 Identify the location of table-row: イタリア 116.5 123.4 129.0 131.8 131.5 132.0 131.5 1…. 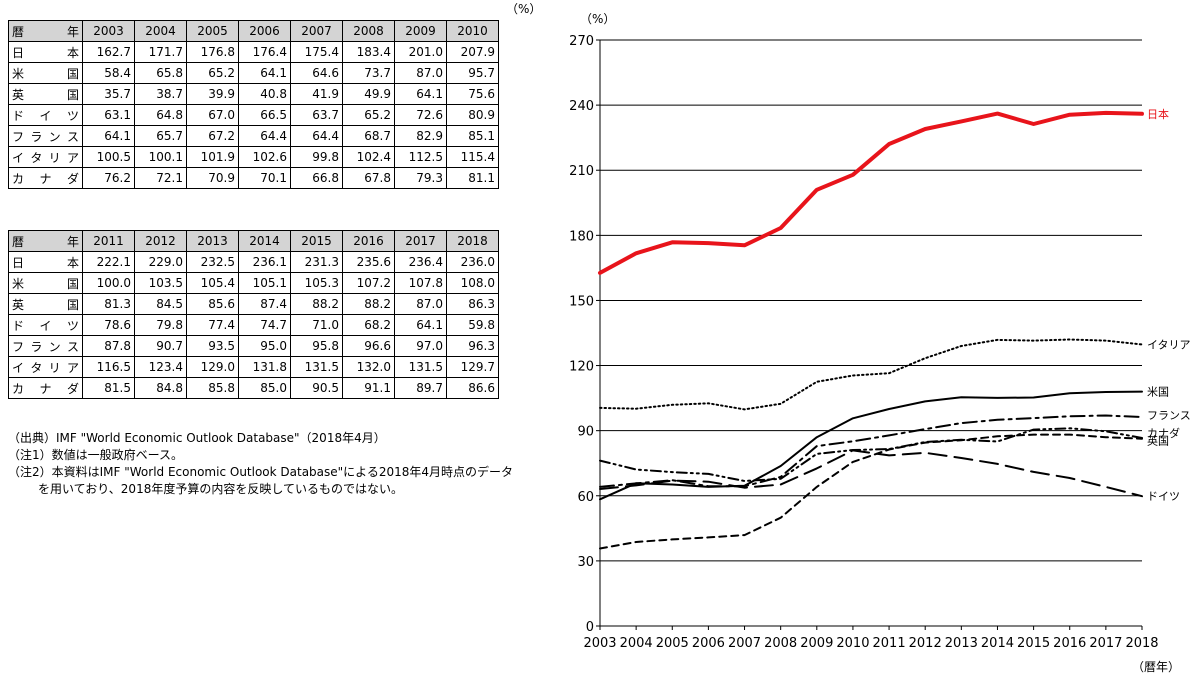
(253, 367).